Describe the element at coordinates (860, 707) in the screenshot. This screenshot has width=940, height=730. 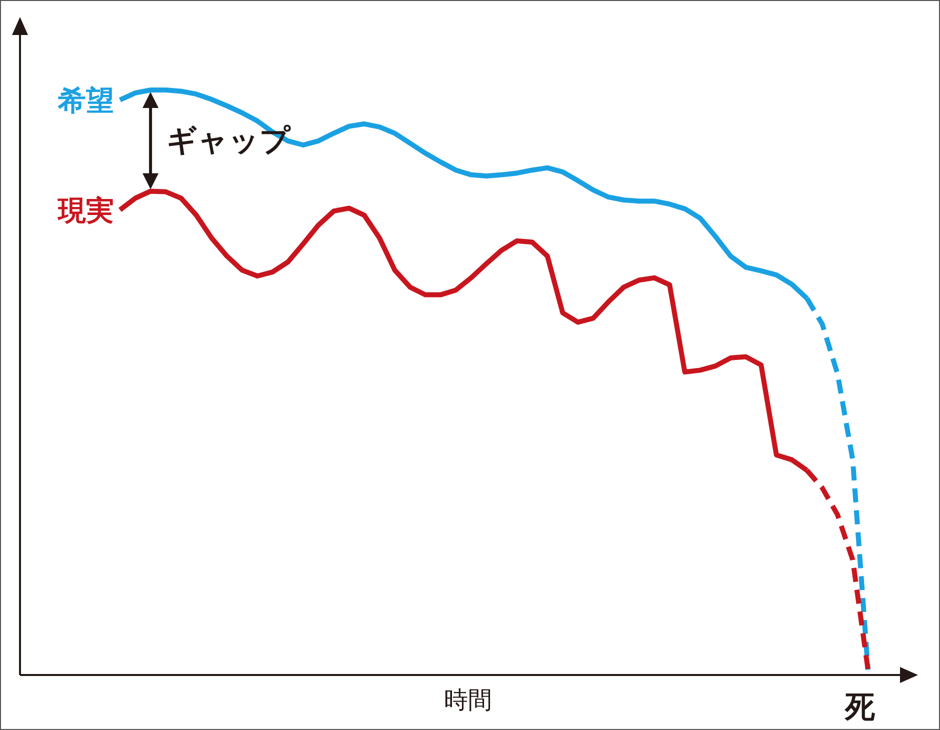
I see `text: 死` at that location.